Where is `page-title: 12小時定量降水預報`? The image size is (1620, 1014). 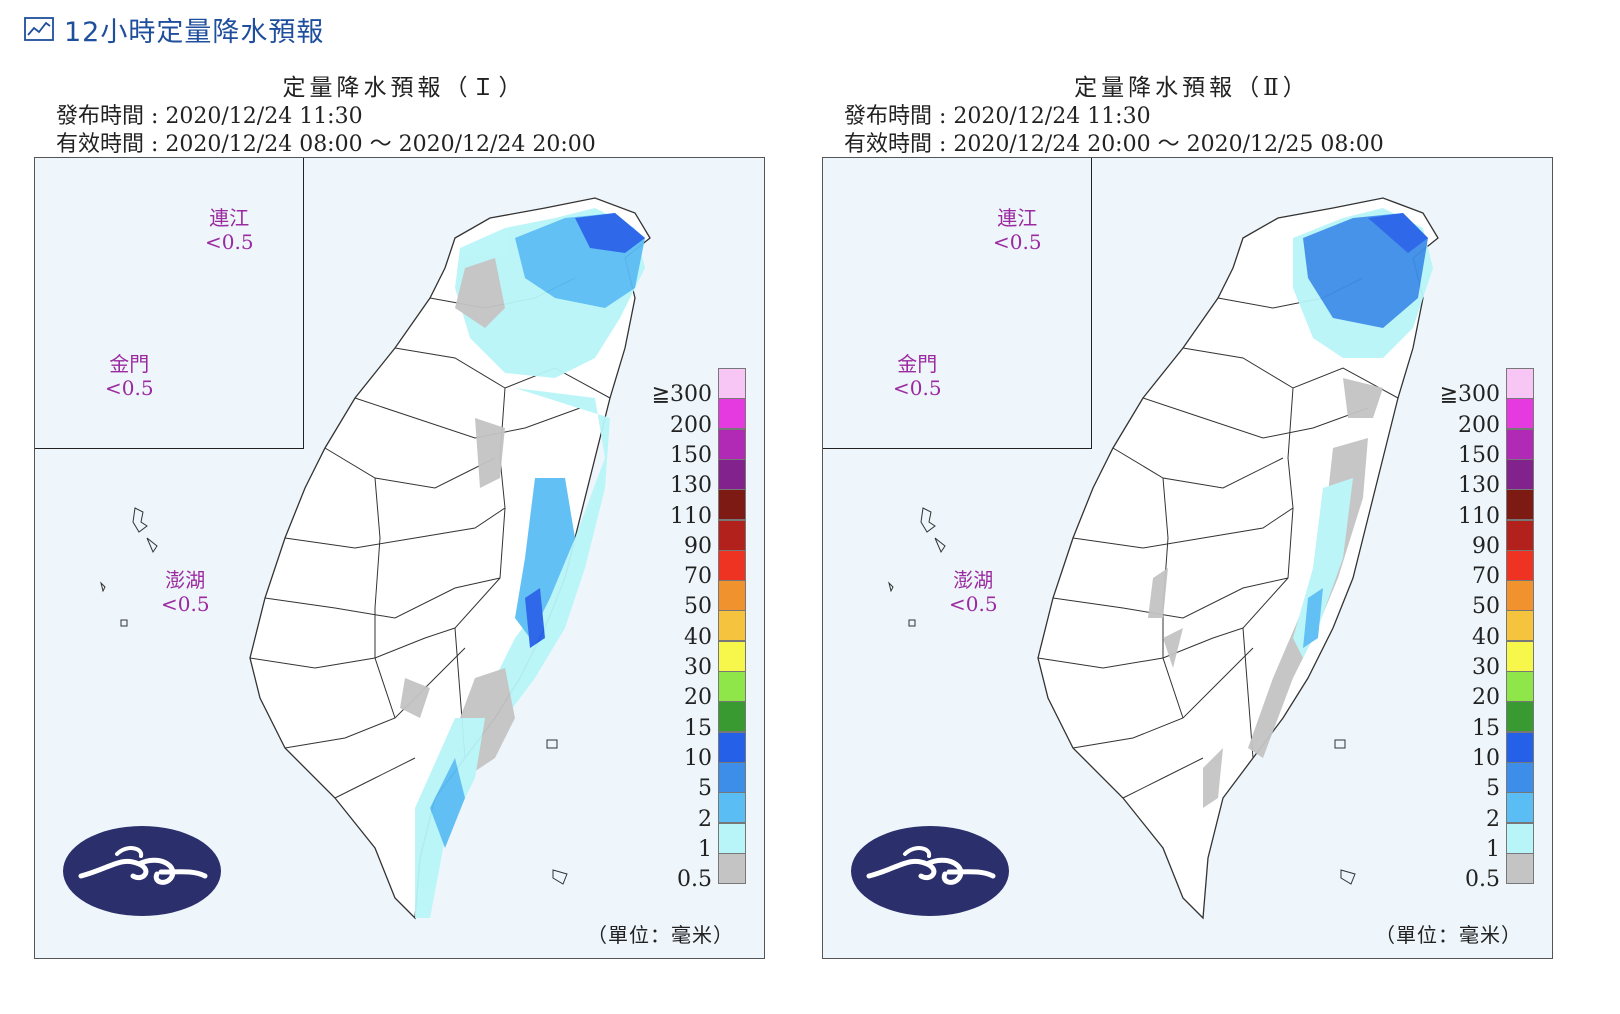 page-title: 12小時定量降水預報 is located at coordinates (194, 32).